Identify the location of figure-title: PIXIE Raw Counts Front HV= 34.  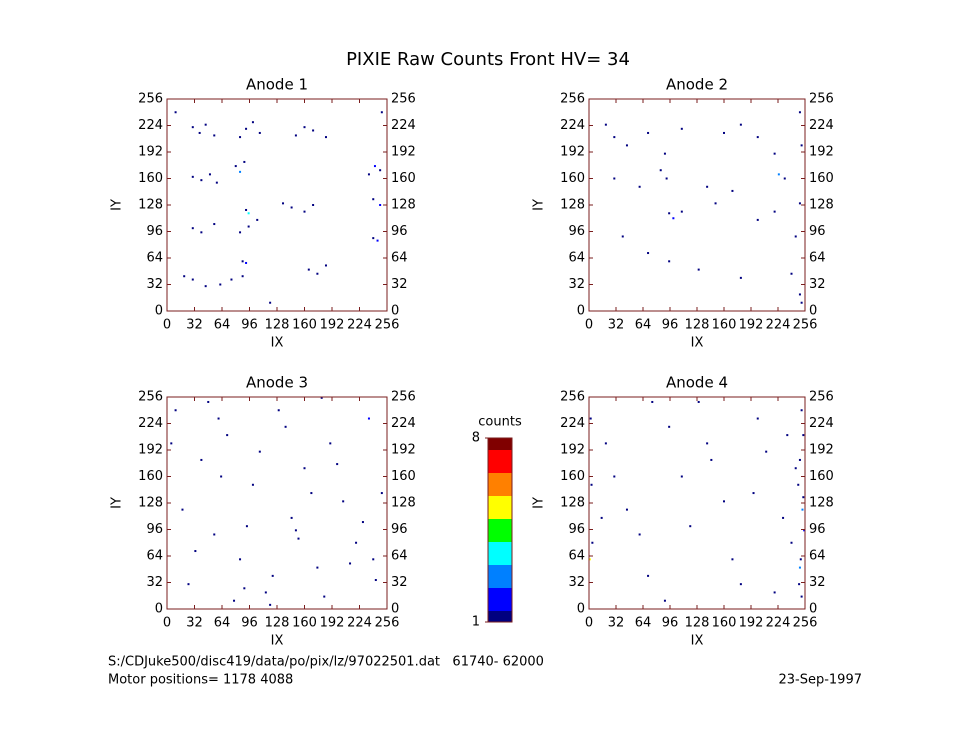
(488, 59).